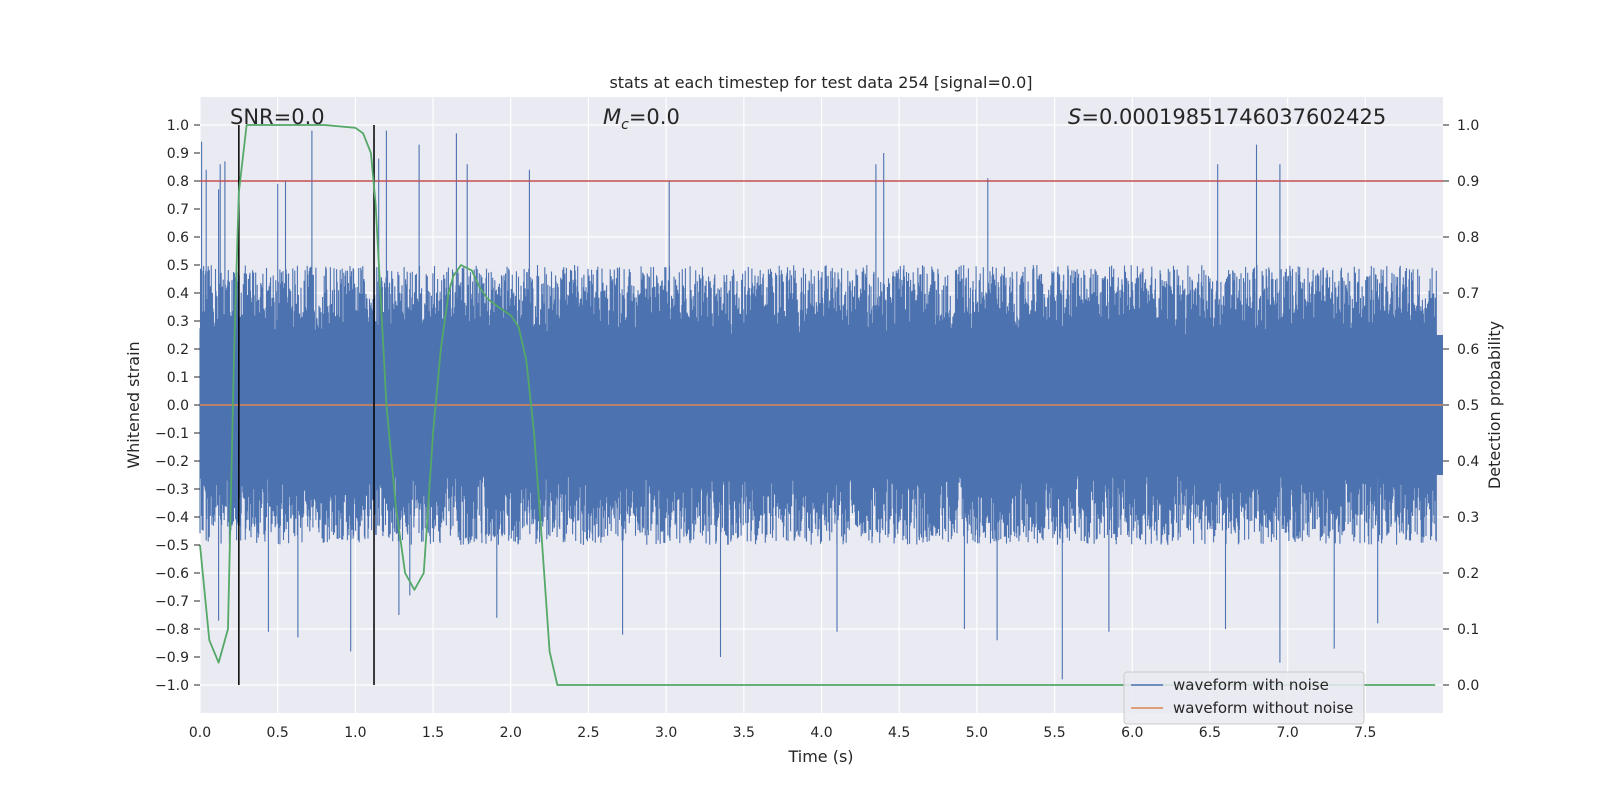 Image resolution: width=1600 pixels, height=800 pixels. What do you see at coordinates (178, 154) in the screenshot?
I see `y-tick-label: 0.9` at bounding box center [178, 154].